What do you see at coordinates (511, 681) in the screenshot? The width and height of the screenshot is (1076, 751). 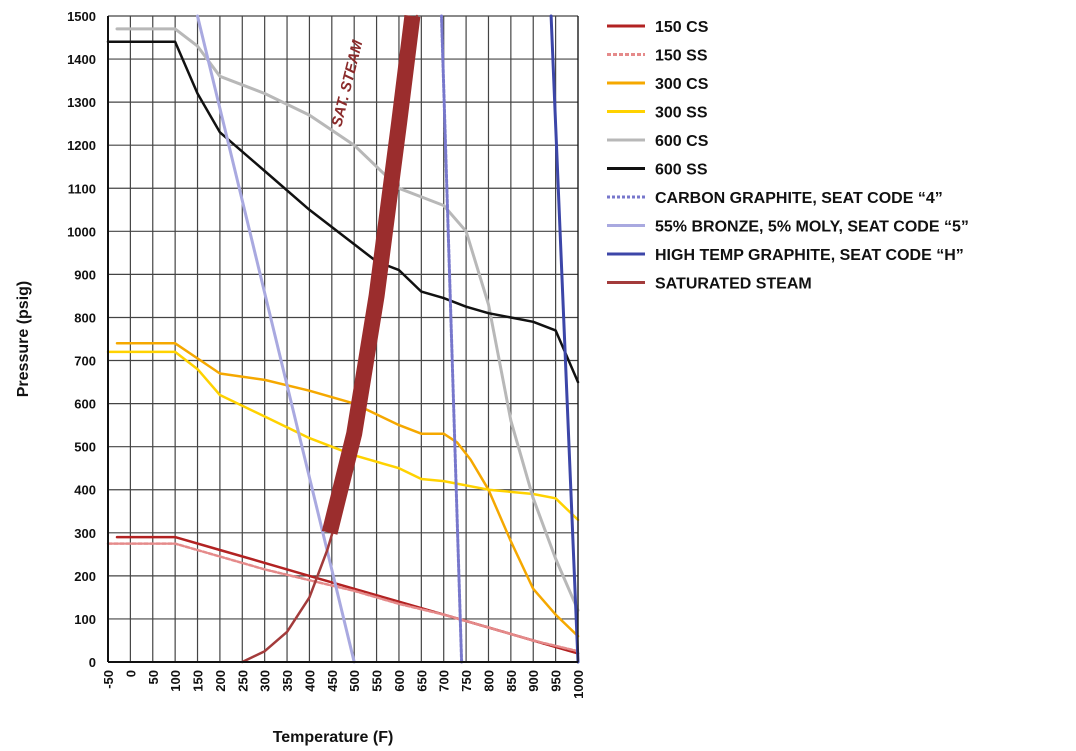 I see `x-tick-label: 850` at bounding box center [511, 681].